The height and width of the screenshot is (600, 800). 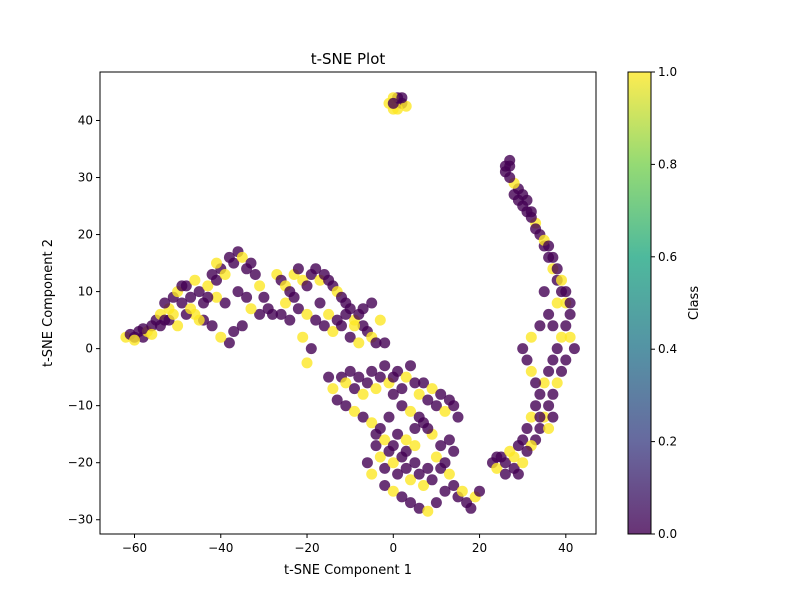 I want to click on colorbar-label: Class, so click(x=694, y=303).